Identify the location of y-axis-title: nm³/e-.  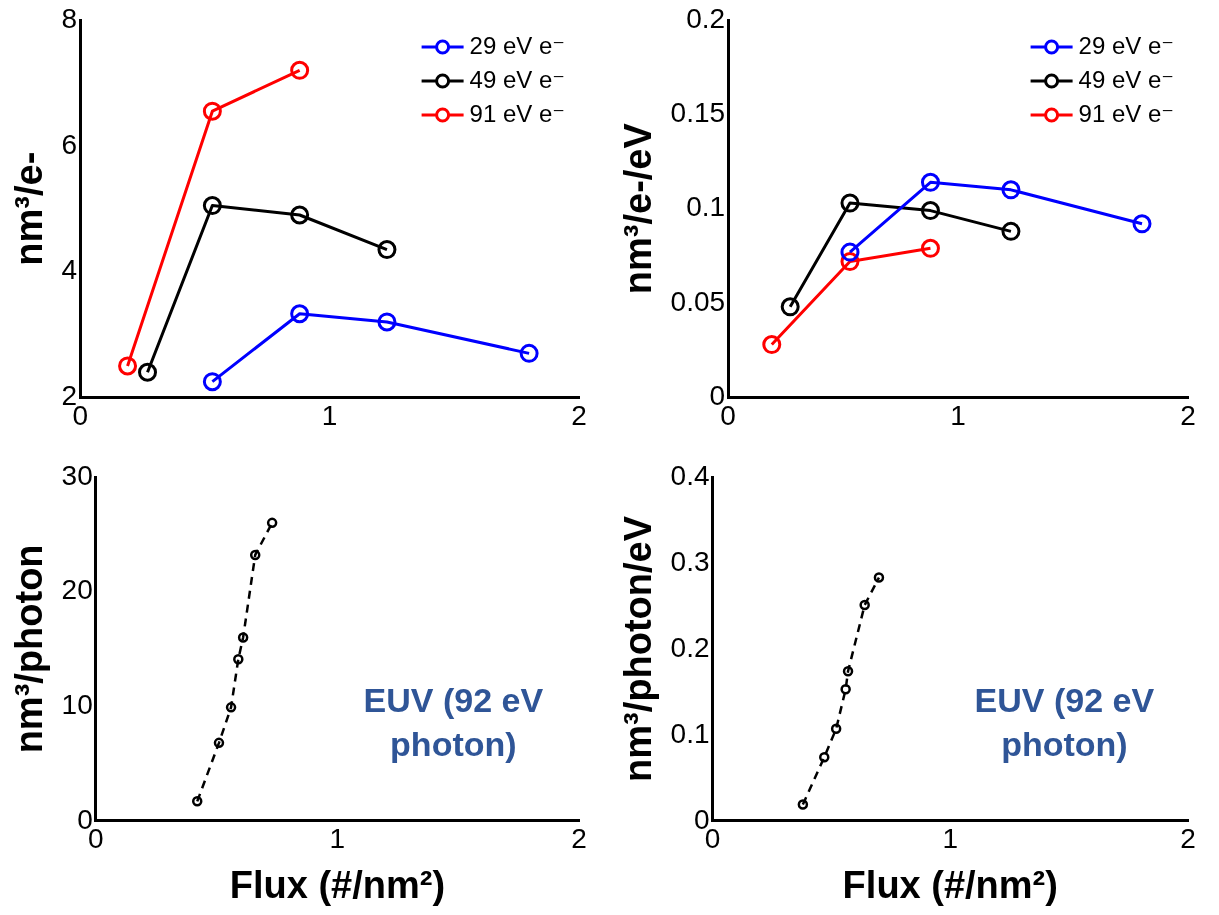
(29, 208).